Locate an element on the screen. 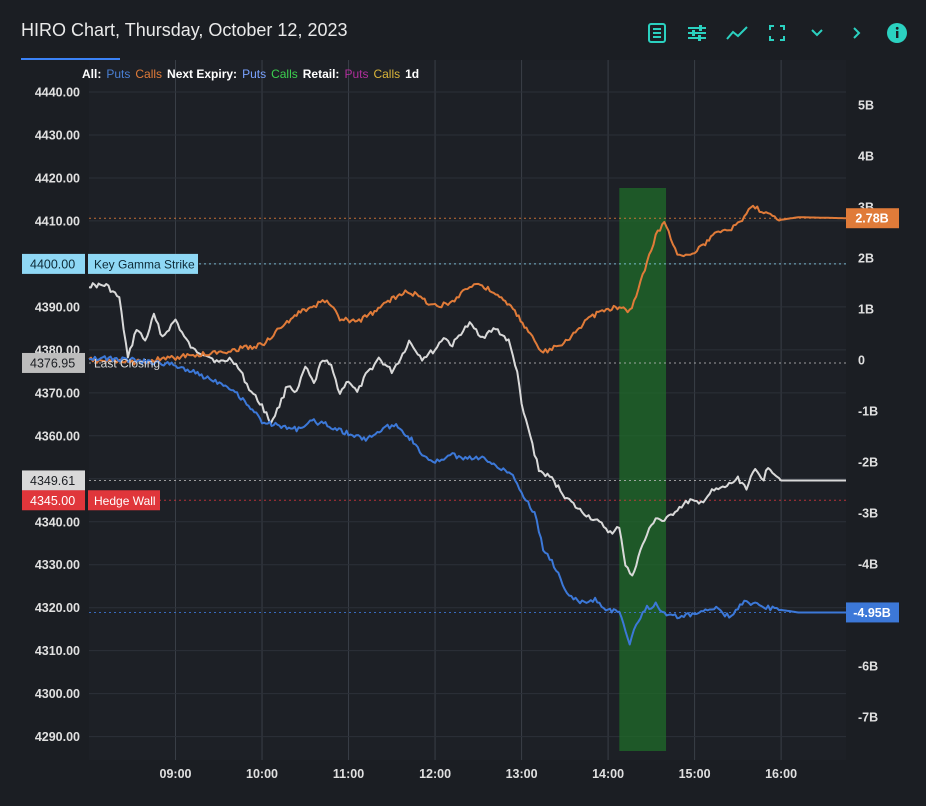  y-tick-label-right: 2B is located at coordinates (866, 259).